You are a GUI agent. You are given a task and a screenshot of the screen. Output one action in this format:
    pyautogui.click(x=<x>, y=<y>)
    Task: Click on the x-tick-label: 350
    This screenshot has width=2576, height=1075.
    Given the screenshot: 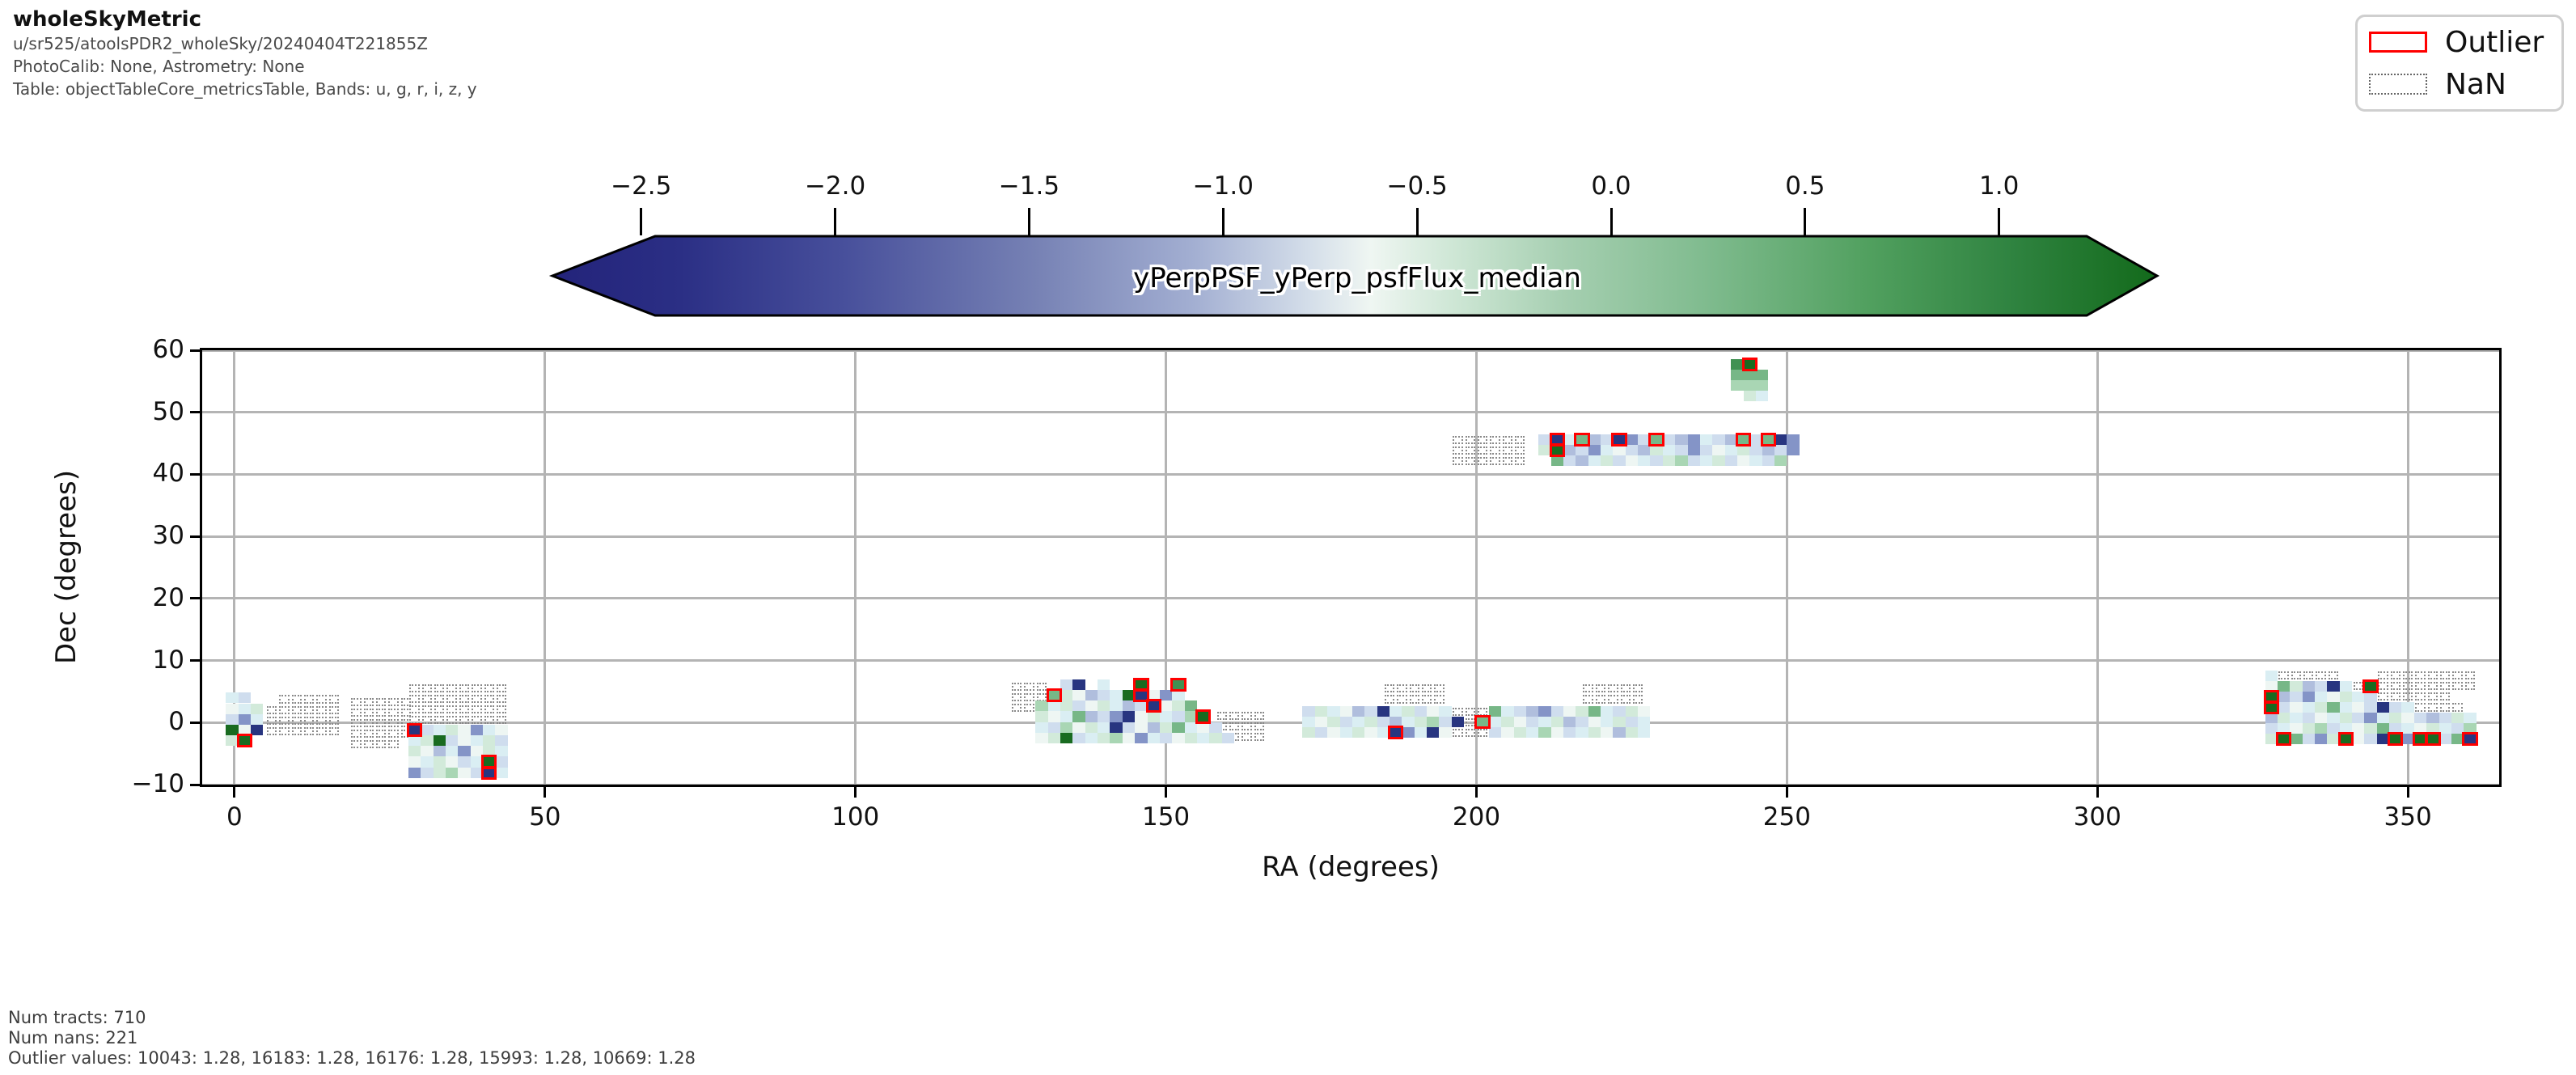 What is the action you would take?
    pyautogui.click(x=2408, y=817)
    